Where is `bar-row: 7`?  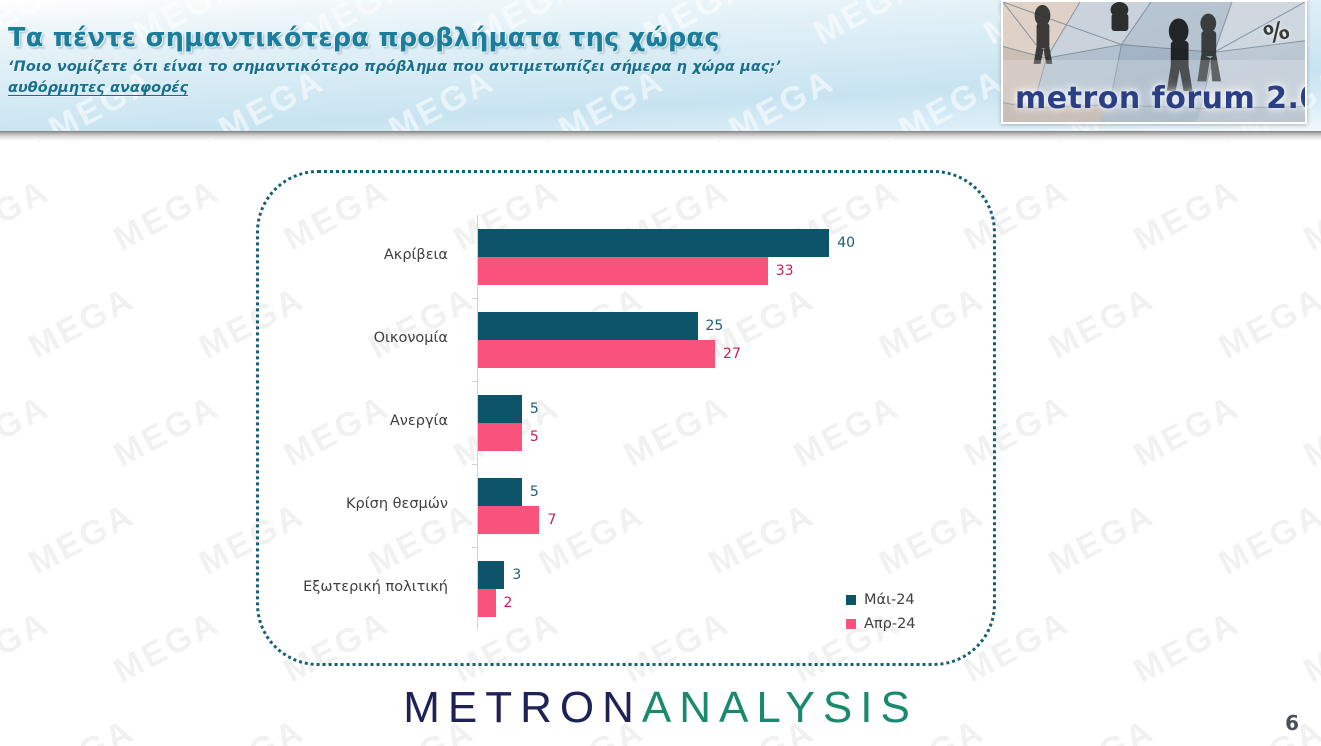 bar-row: 7 is located at coordinates (708, 519).